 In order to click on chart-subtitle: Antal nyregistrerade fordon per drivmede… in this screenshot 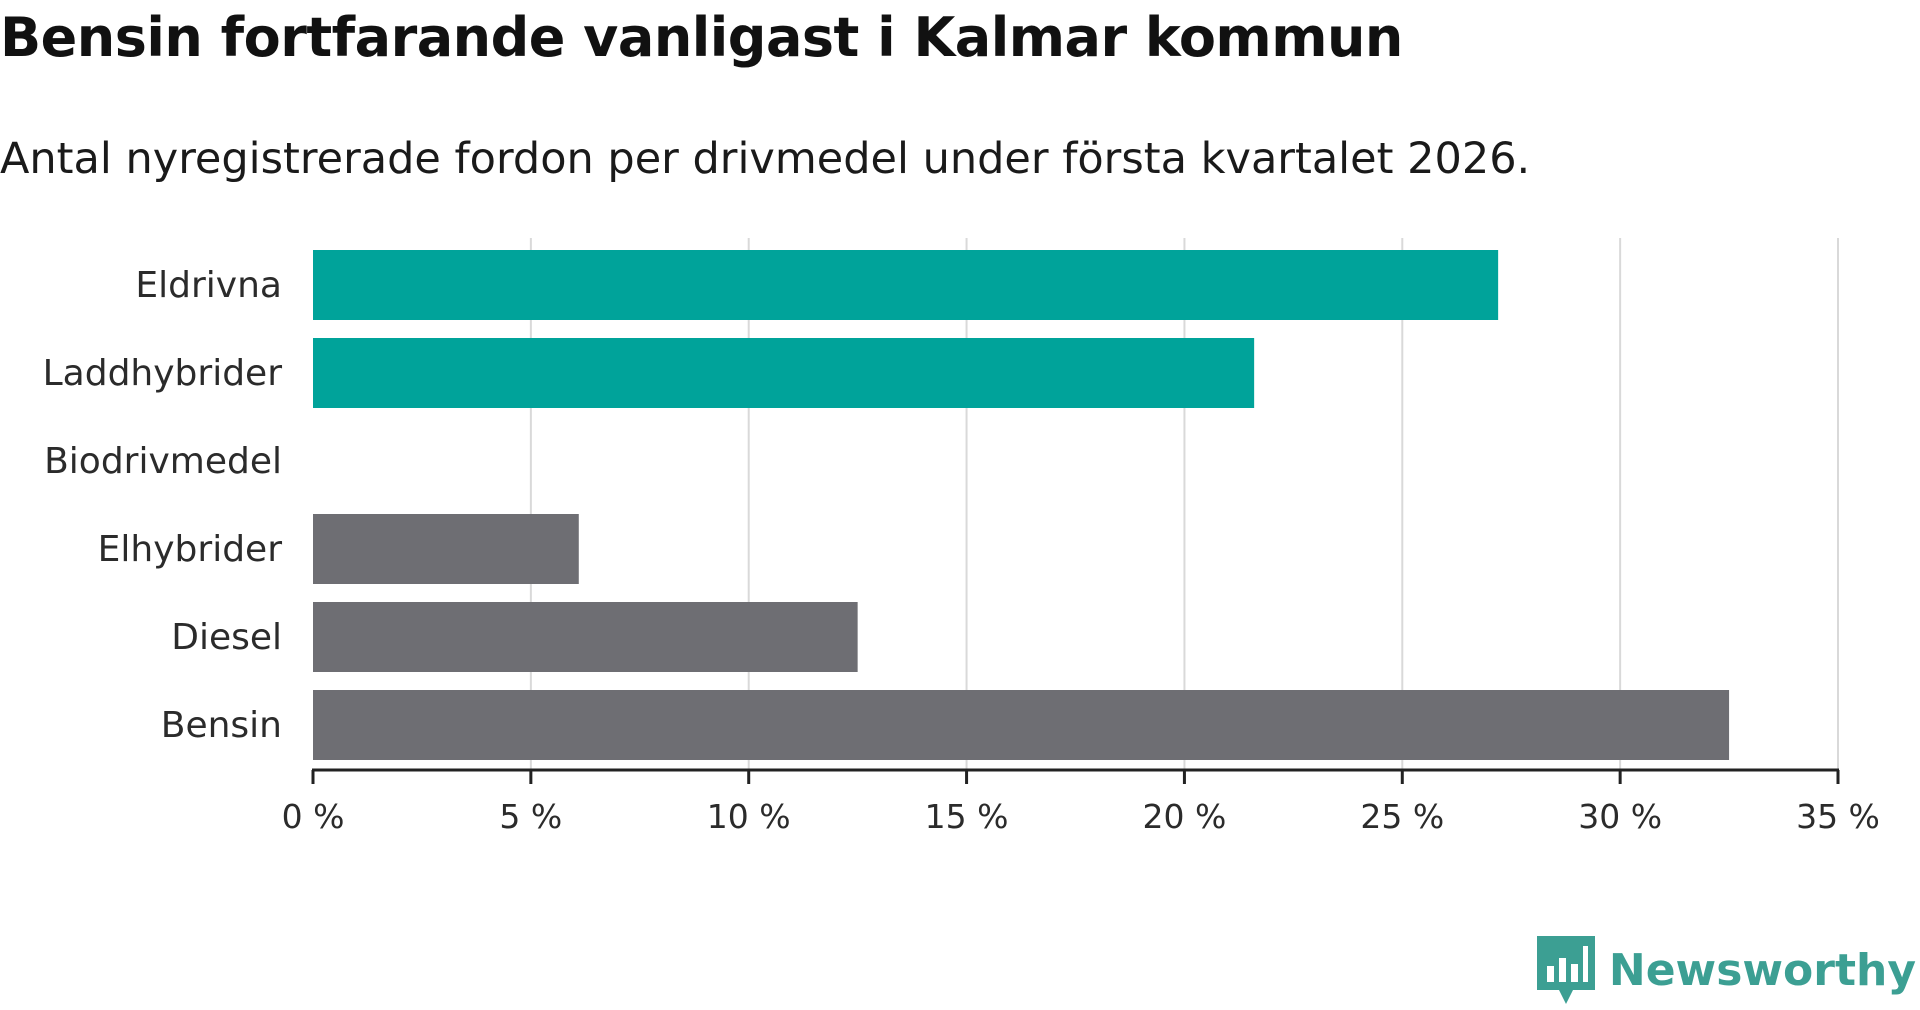, I will do `click(765, 159)`.